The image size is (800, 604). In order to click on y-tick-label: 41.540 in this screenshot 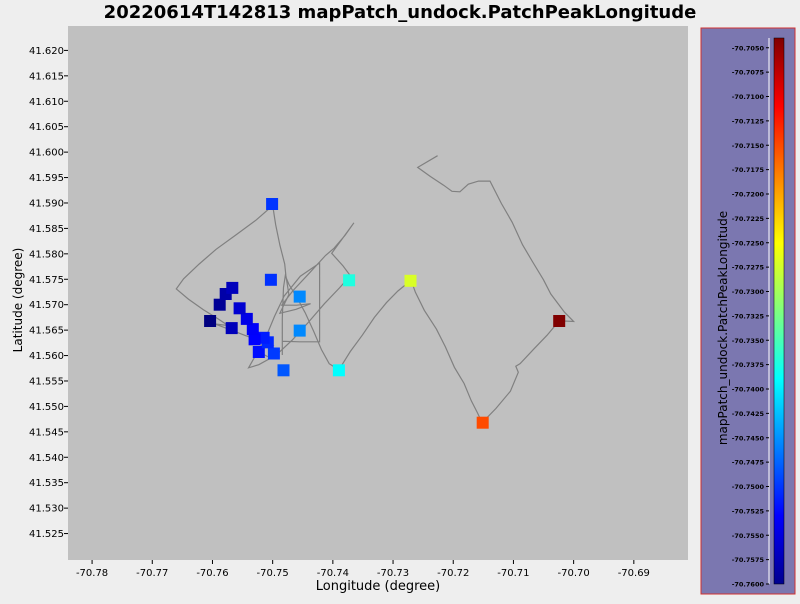, I will do `click(46, 458)`.